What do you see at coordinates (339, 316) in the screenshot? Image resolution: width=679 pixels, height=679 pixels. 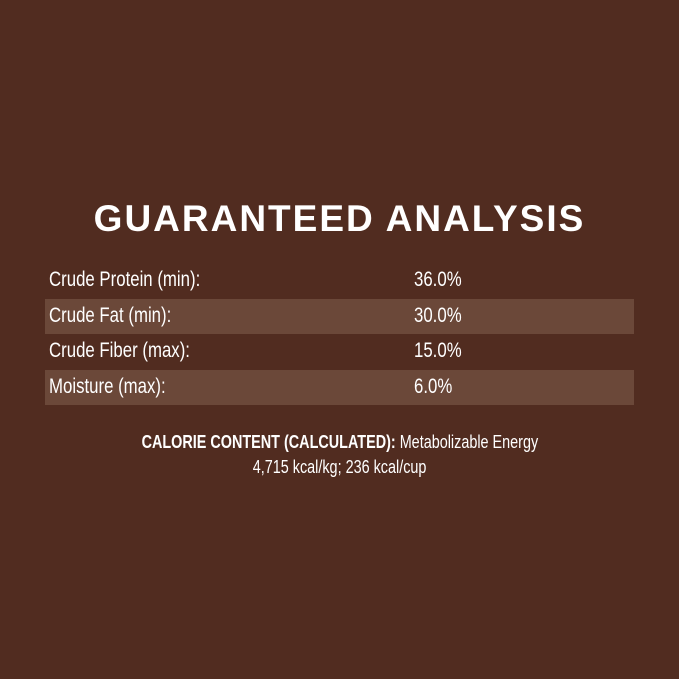 I see `table-row: Crude Fat (min): 30.0%` at bounding box center [339, 316].